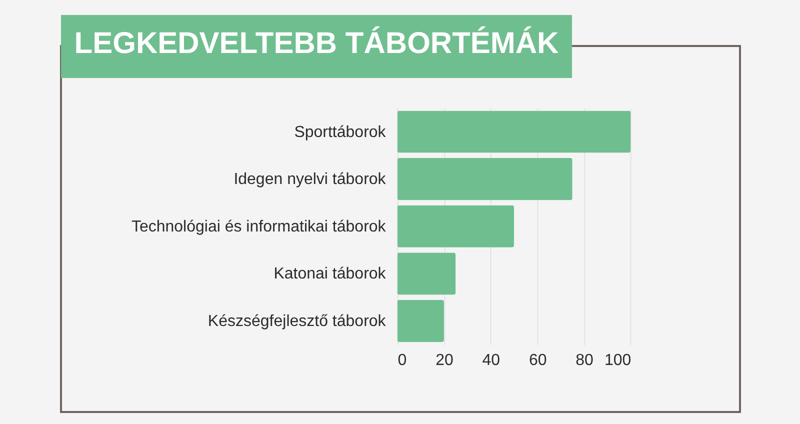  What do you see at coordinates (310, 179) in the screenshot?
I see `y-tick-label: Idegen nyelvi táborok` at bounding box center [310, 179].